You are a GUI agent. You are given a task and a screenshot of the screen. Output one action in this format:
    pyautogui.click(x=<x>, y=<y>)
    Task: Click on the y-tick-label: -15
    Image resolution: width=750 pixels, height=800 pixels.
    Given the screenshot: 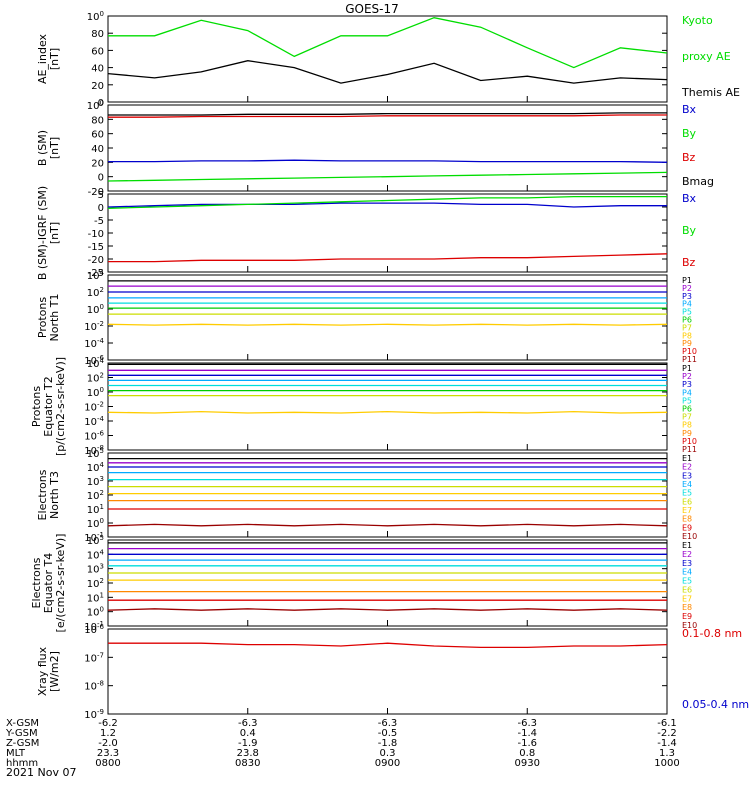 What is the action you would take?
    pyautogui.click(x=96, y=247)
    